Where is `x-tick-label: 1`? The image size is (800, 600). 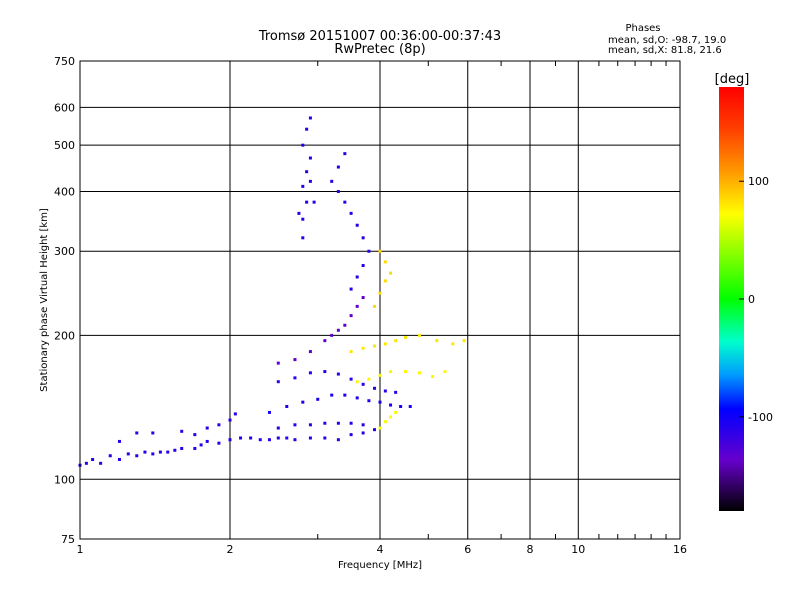 x-tick-label: 1 is located at coordinates (80, 549).